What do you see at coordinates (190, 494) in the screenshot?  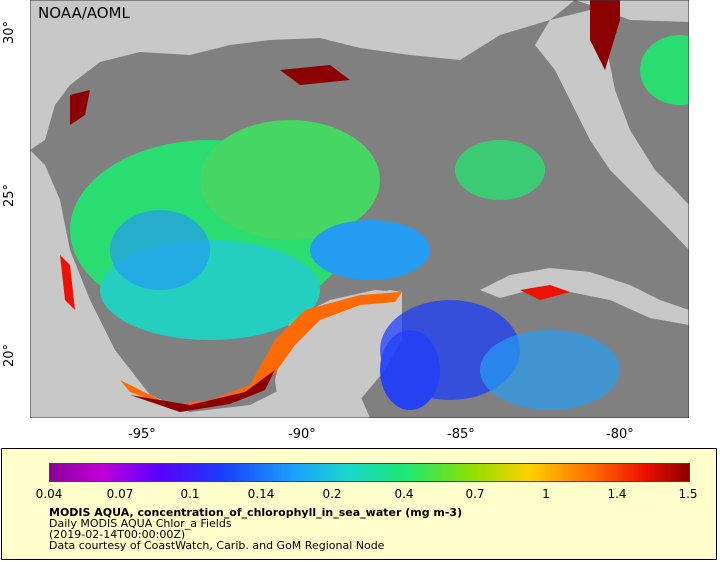 I see `colorbar-tick: 0.1` at bounding box center [190, 494].